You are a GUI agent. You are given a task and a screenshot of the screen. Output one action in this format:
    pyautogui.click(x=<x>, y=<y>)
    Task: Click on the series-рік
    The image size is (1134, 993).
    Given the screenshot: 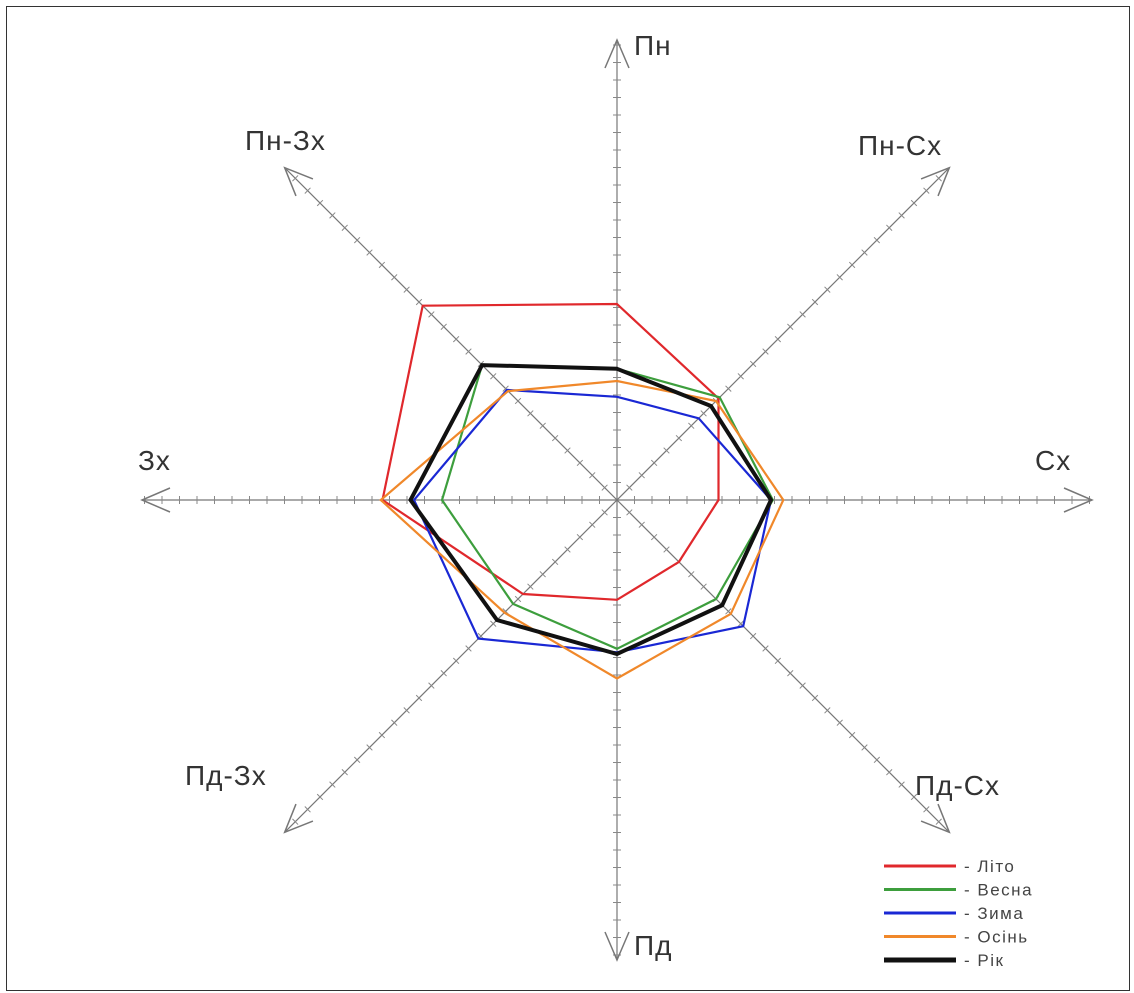 What is the action you would take?
    pyautogui.click(x=591, y=510)
    